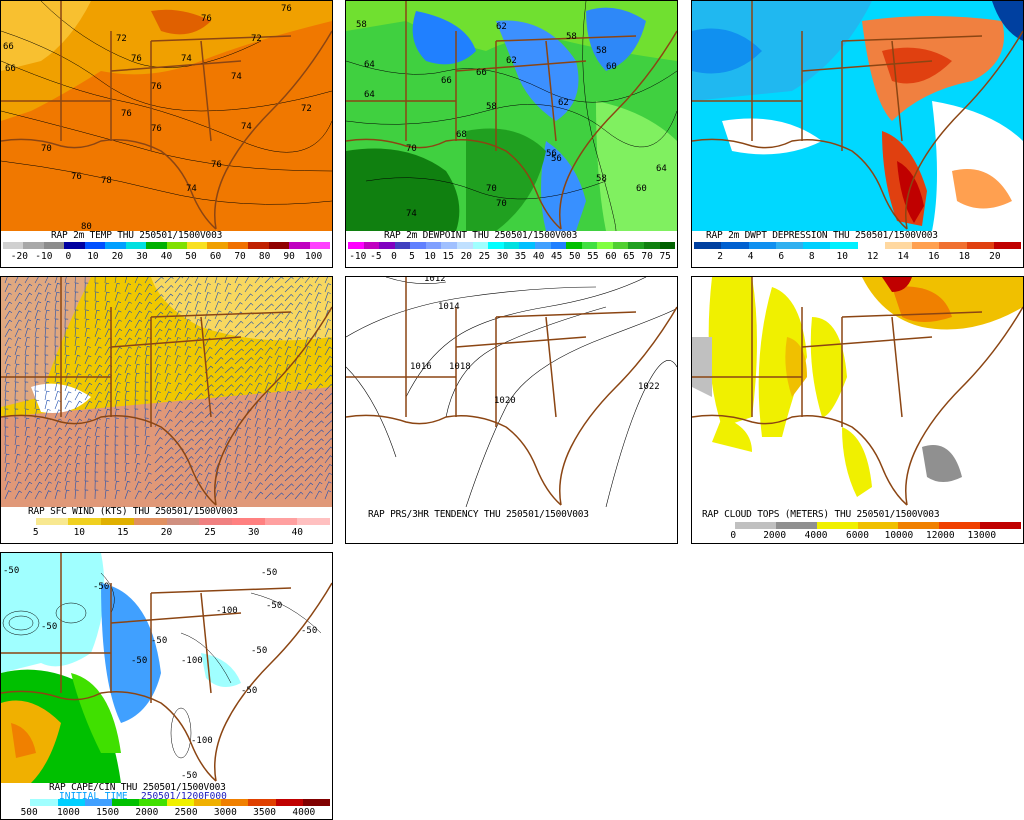  What do you see at coordinates (137, 787) in the screenshot?
I see `cape-cin-title: RAP CAPE/CIN THU 250501/1500V003` at bounding box center [137, 787].